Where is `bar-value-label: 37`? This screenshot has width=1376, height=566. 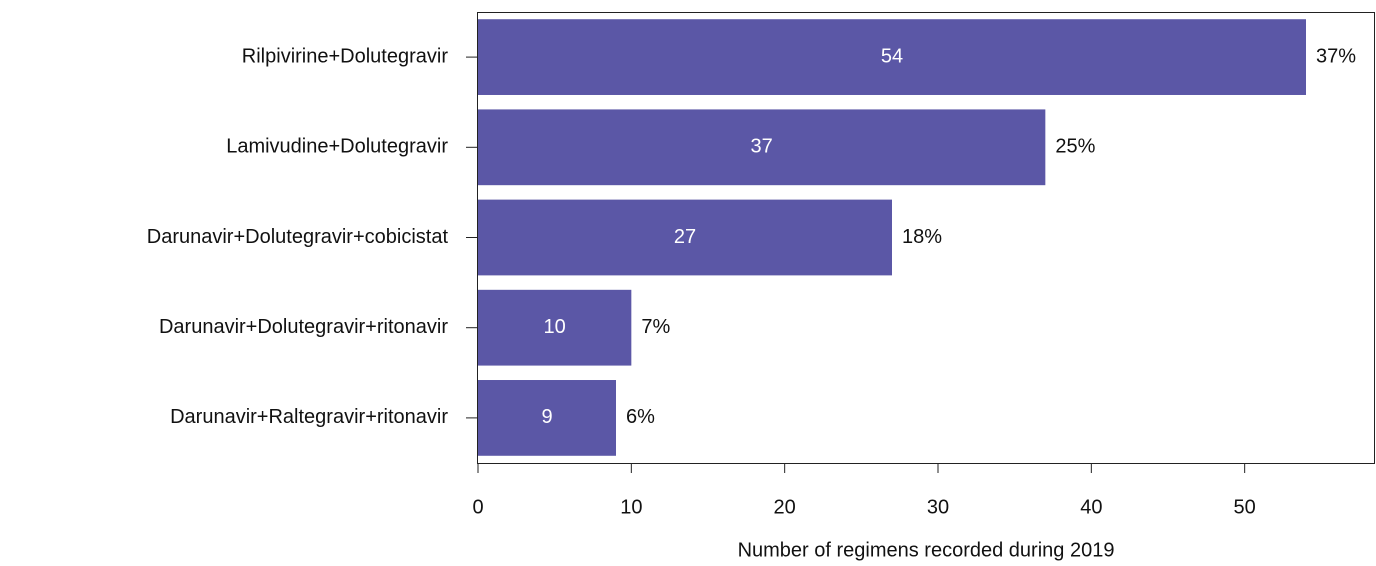
bar-value-label: 37 is located at coordinates (762, 147).